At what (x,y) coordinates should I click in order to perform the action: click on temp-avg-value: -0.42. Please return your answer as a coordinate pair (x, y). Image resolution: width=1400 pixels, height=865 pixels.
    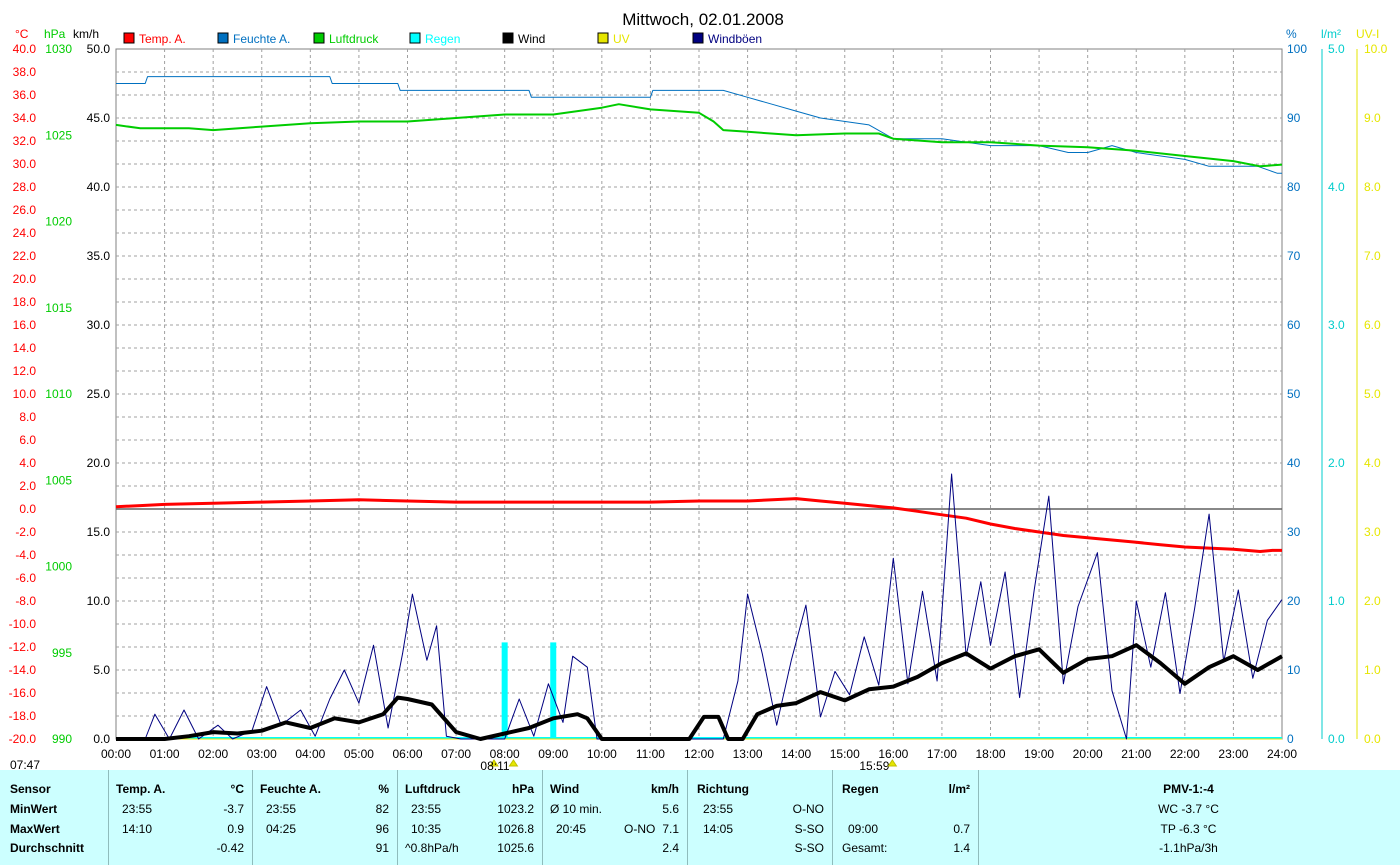
    Looking at the image, I should click on (230, 848).